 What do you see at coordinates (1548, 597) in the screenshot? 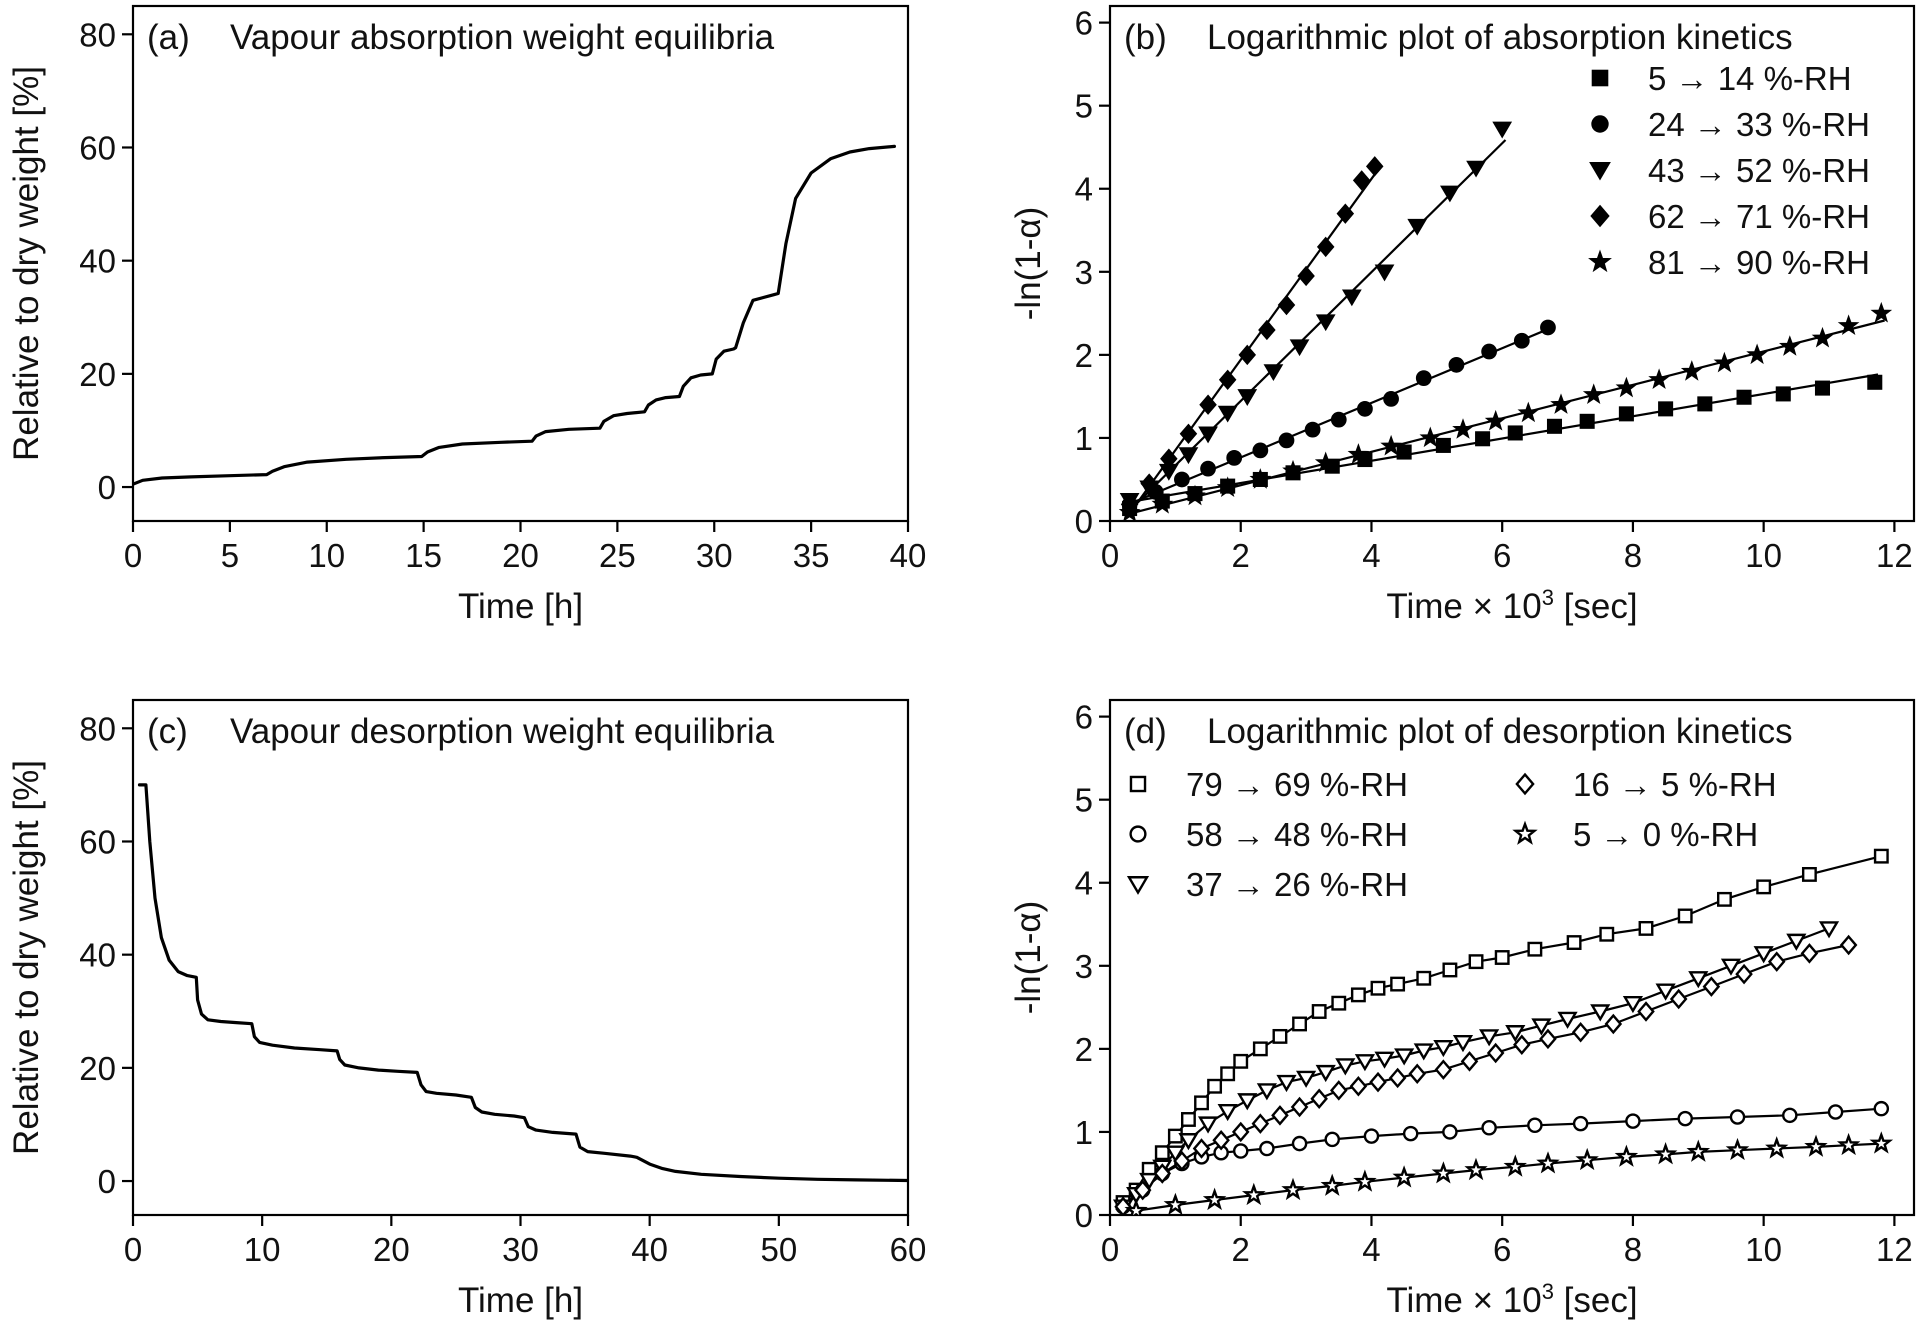
I see `x-axis-label-exponent: 3` at bounding box center [1548, 597].